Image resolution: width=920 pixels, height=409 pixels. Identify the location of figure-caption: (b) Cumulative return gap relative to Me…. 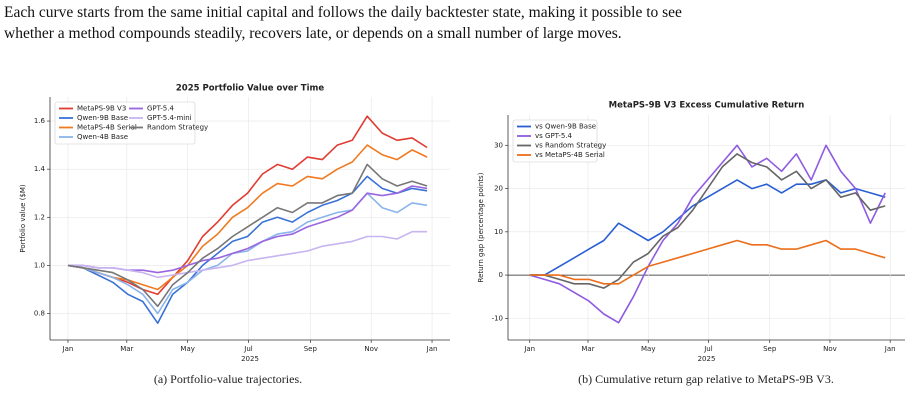
(706, 379).